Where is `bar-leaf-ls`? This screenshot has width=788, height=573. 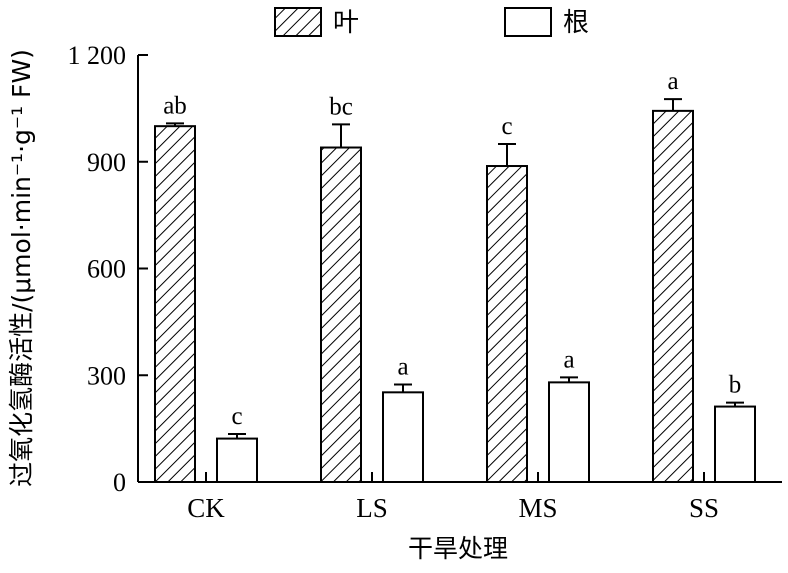 bar-leaf-ls is located at coordinates (341, 314).